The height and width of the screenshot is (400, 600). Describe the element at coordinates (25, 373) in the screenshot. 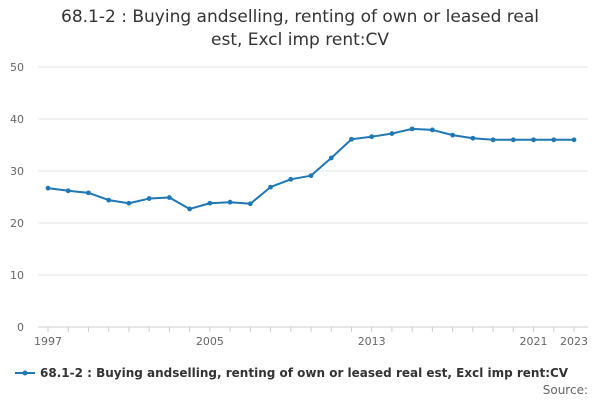

I see `legend-series-marker` at that location.